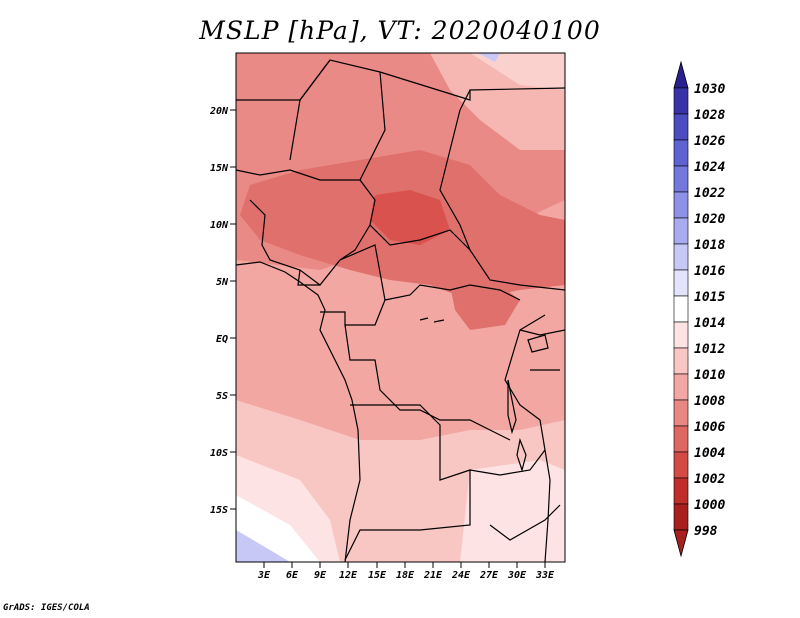 The height and width of the screenshot is (618, 800). Describe the element at coordinates (709, 401) in the screenshot. I see `colorbar-label: 1008` at that location.